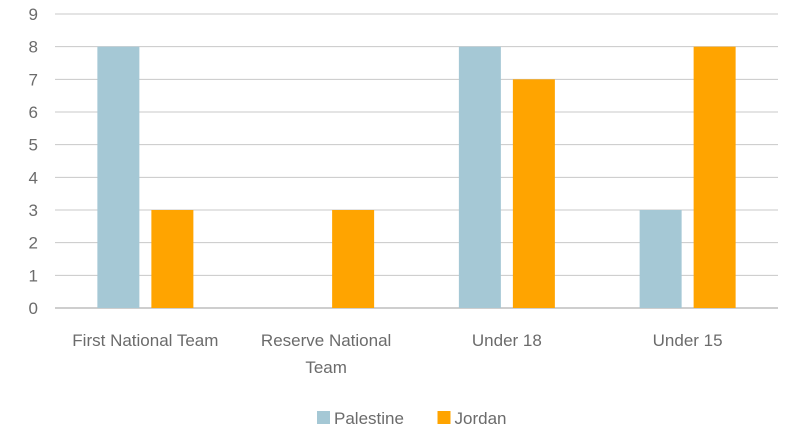  What do you see at coordinates (33, 275) in the screenshot?
I see `y-tick-label: 1` at bounding box center [33, 275].